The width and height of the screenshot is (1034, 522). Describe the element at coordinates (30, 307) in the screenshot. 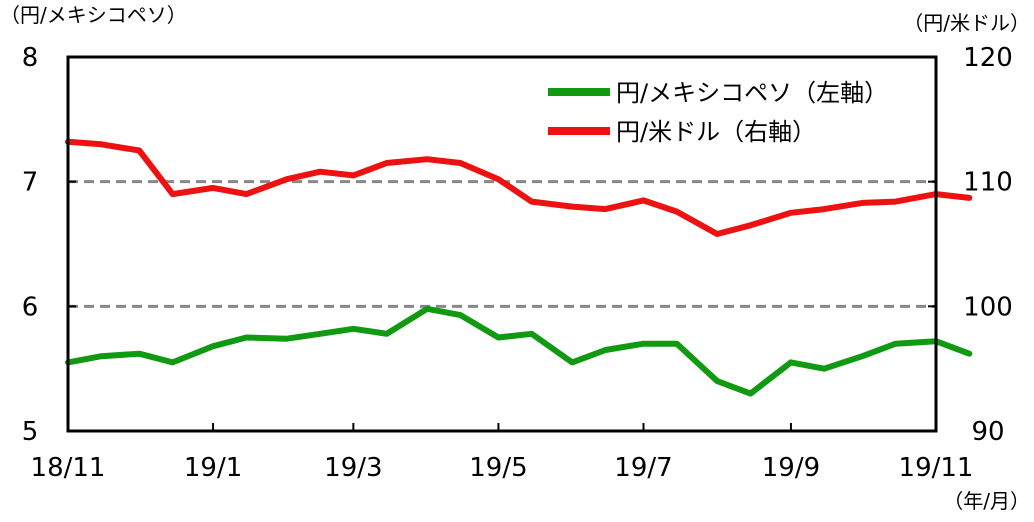

I see `y-left-tick-label: 6` at that location.